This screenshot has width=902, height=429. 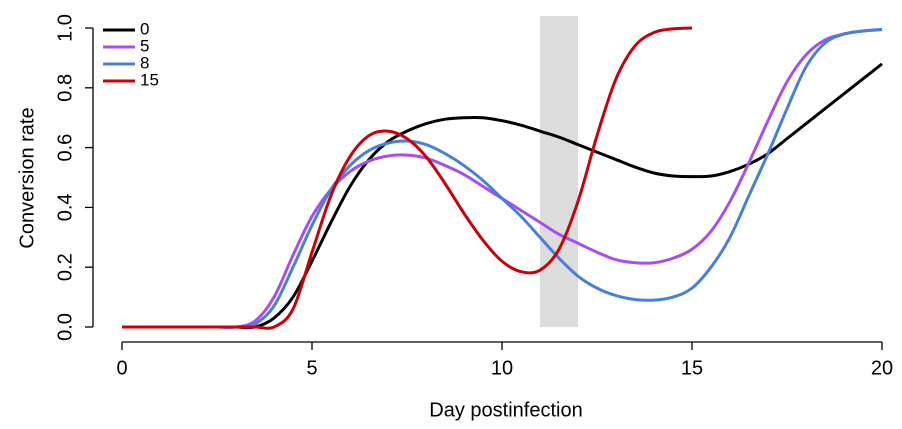 I want to click on x-tick-label: 0, so click(x=121, y=368).